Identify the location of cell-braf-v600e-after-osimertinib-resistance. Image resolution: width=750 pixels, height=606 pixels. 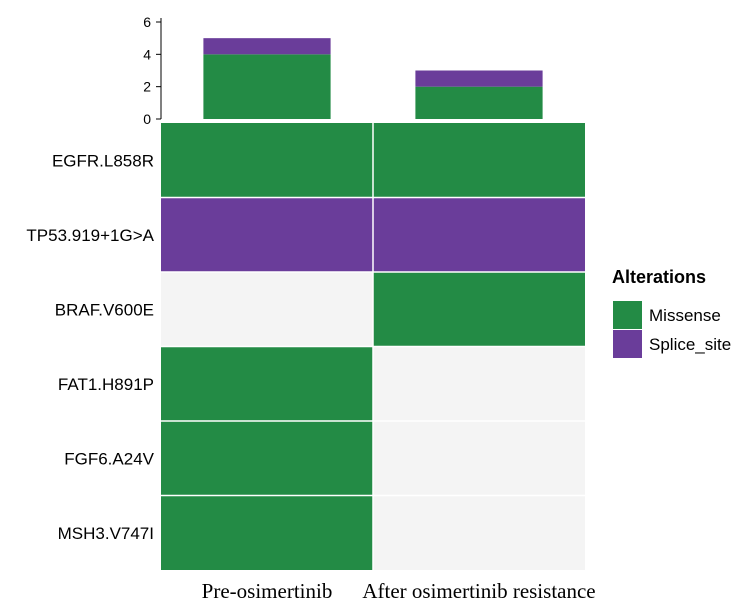
(479, 309).